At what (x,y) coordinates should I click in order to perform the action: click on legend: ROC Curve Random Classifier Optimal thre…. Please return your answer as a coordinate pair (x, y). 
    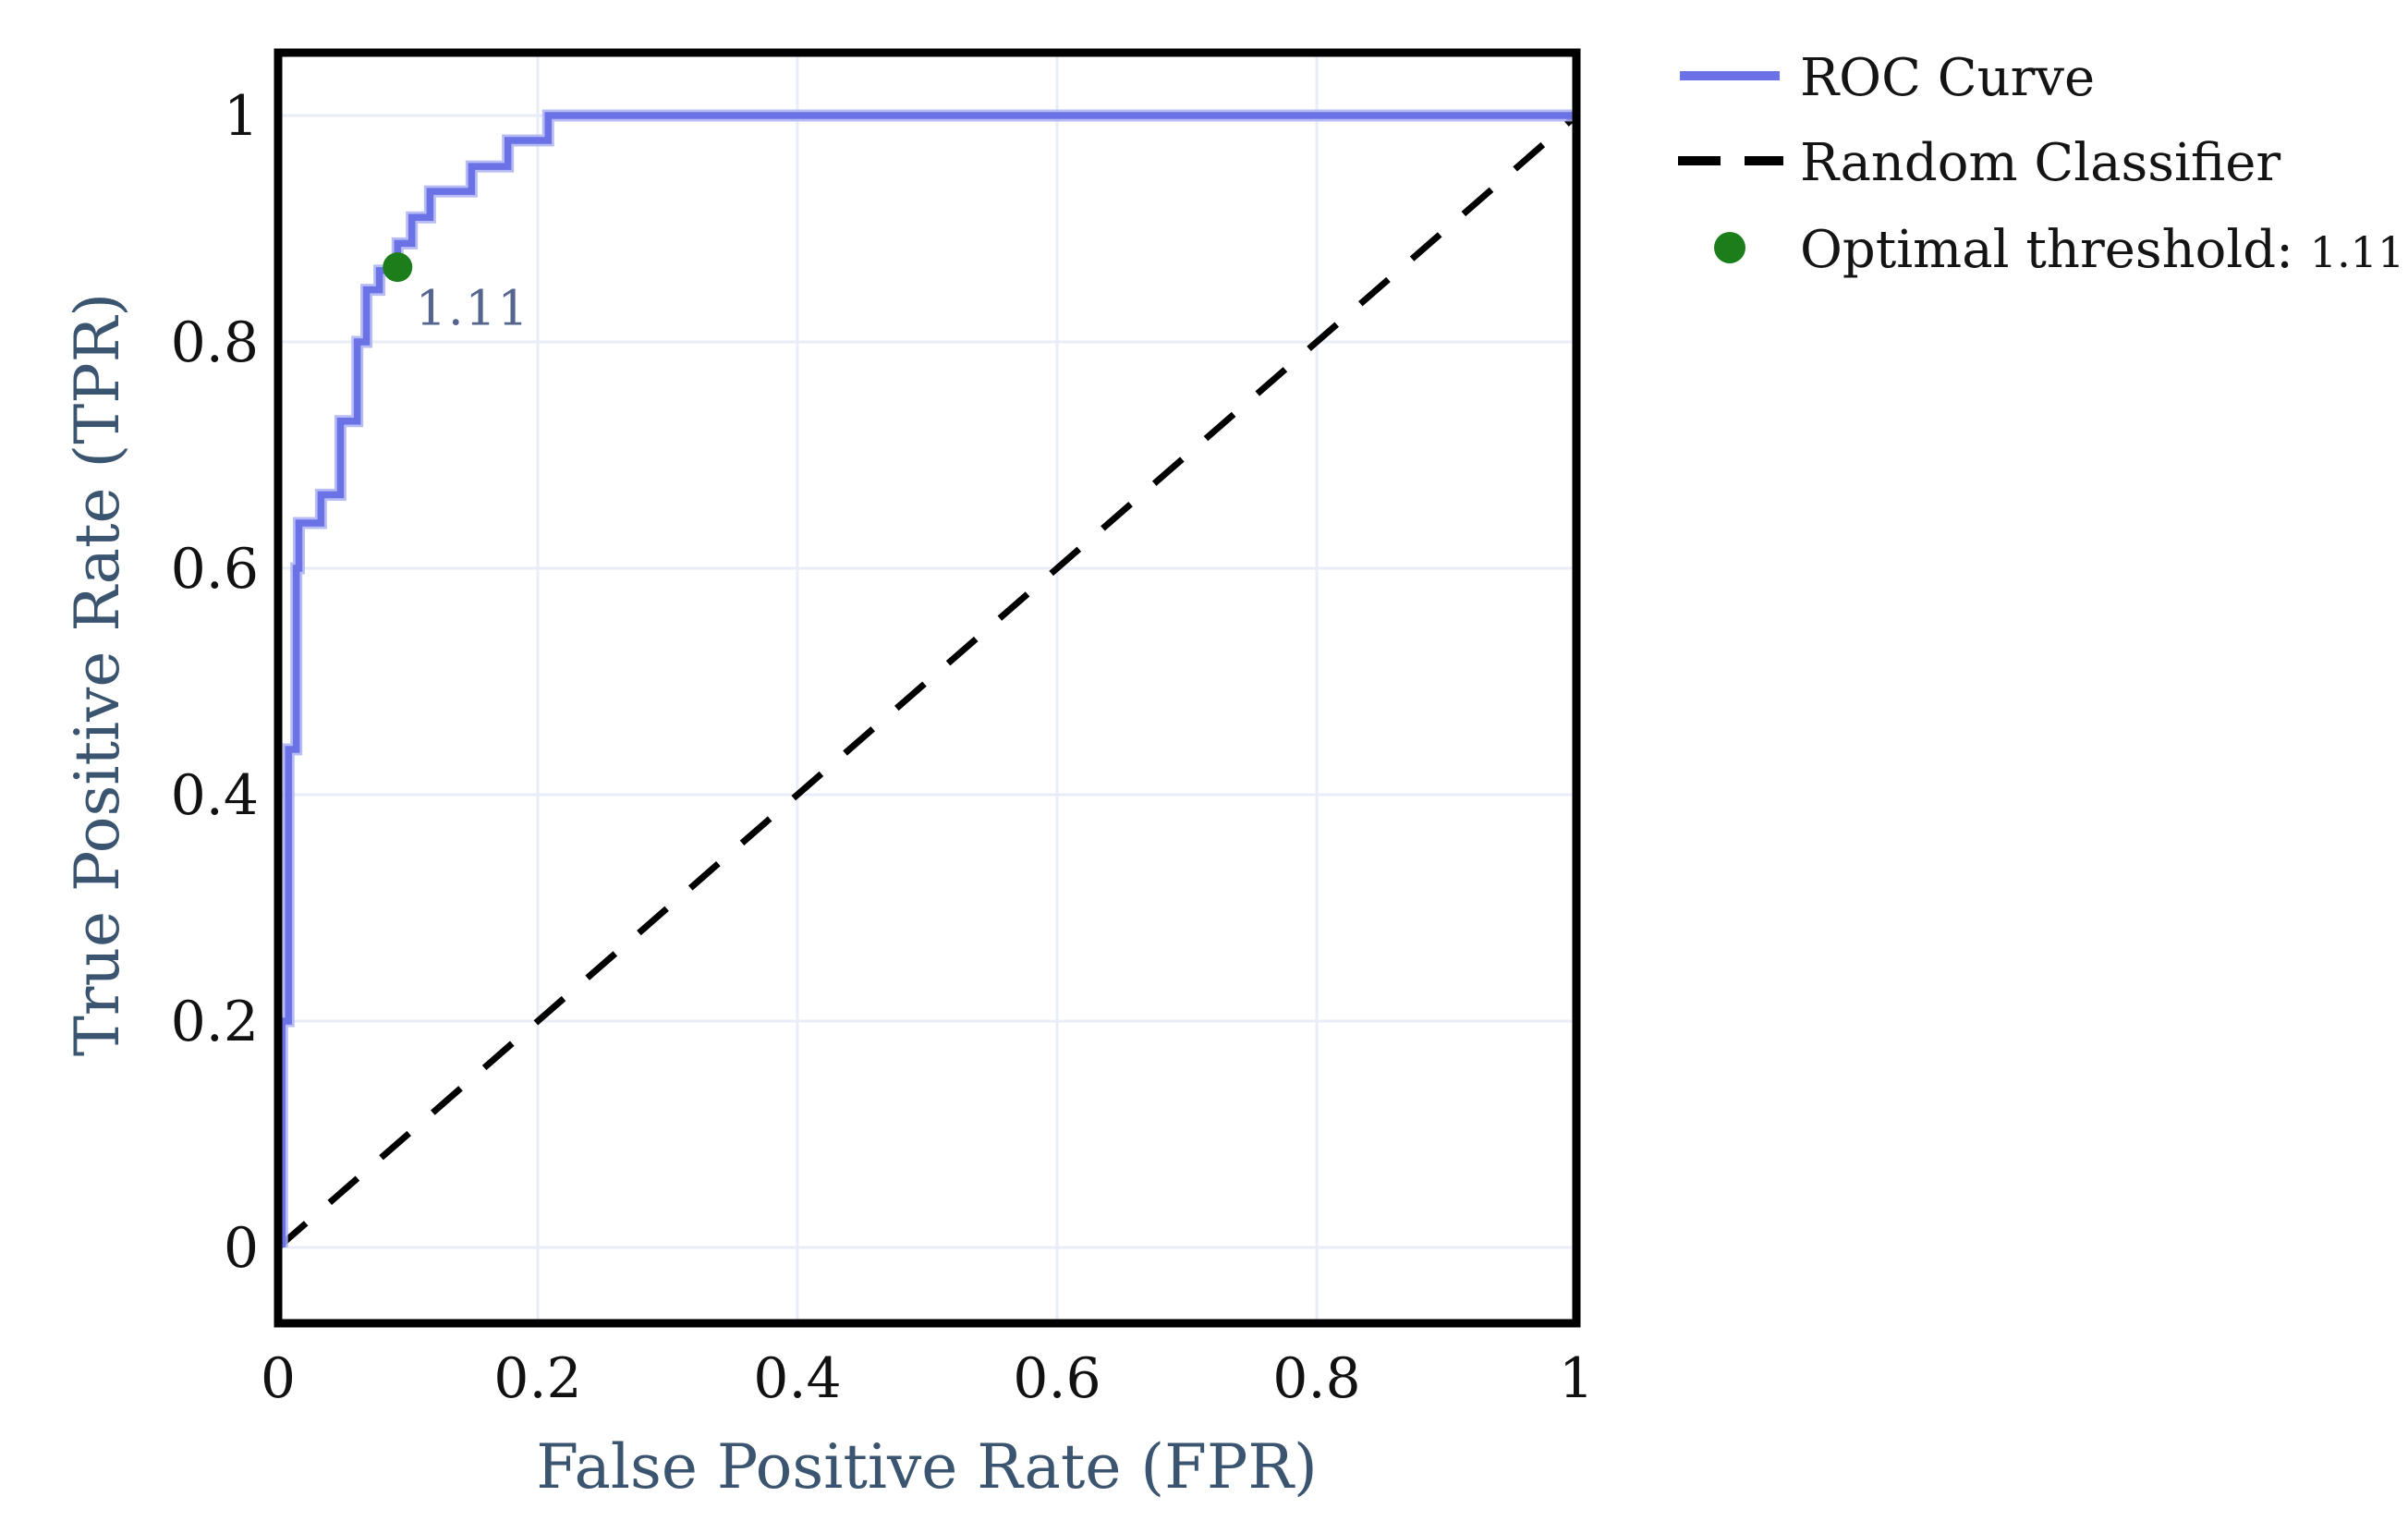
    Looking at the image, I should click on (2041, 164).